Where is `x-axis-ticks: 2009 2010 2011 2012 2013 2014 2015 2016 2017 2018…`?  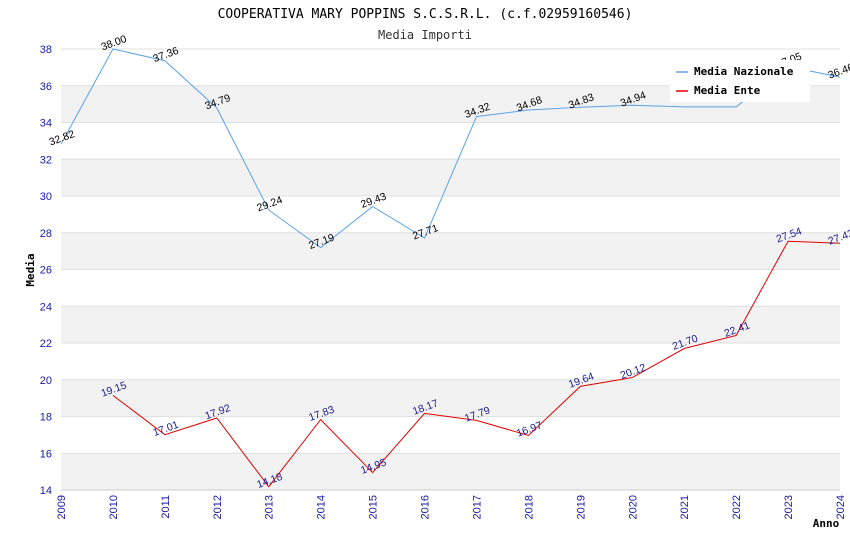
x-axis-ticks: 2009 2010 2011 2012 2013 2014 2015 2016 2017 2018… is located at coordinates (451, 507).